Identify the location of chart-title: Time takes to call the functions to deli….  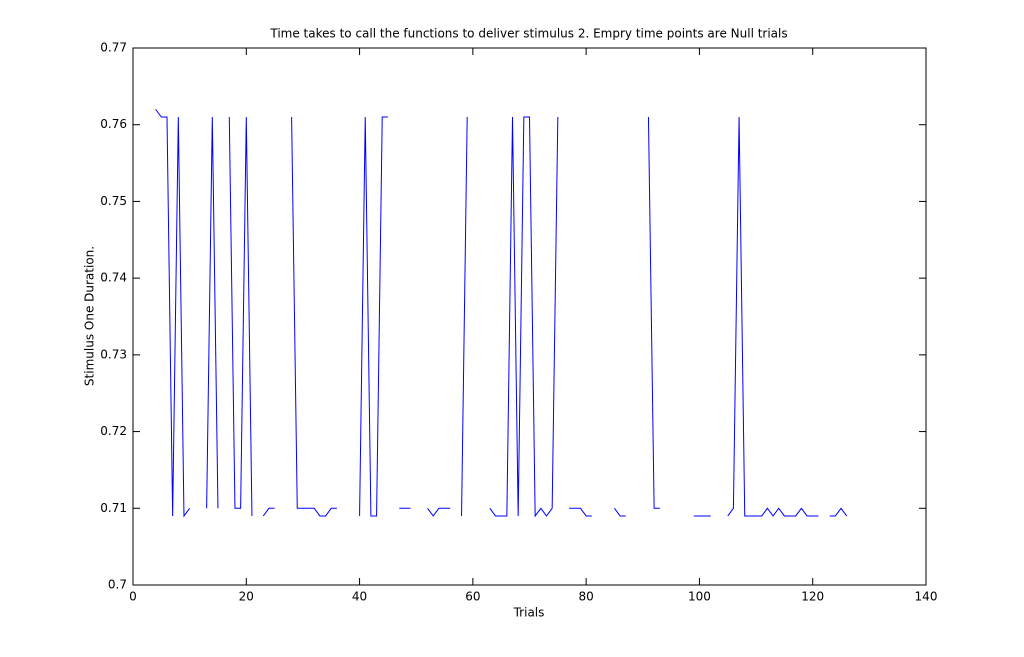
(528, 34).